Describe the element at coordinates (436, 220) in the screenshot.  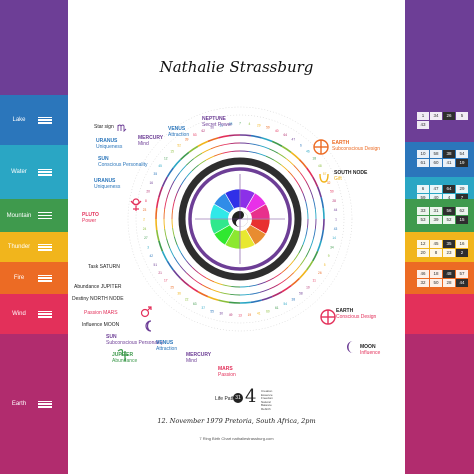
I see `gate-cell: 39` at that location.